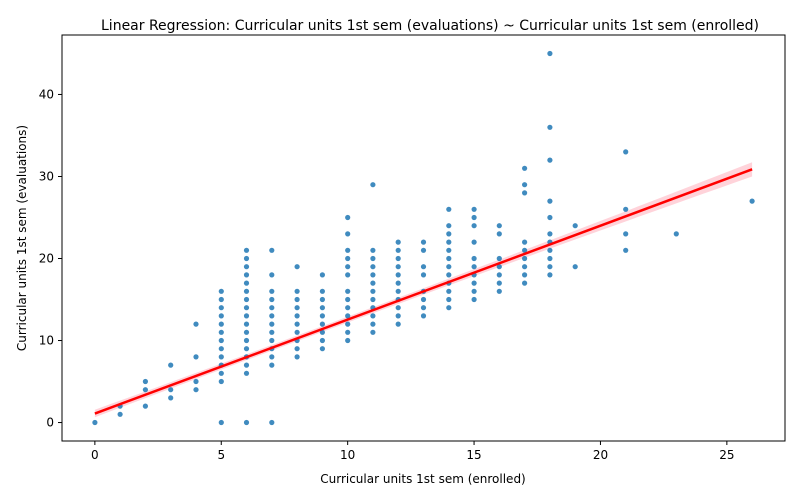  I want to click on x-tick-label: 25, so click(726, 455).